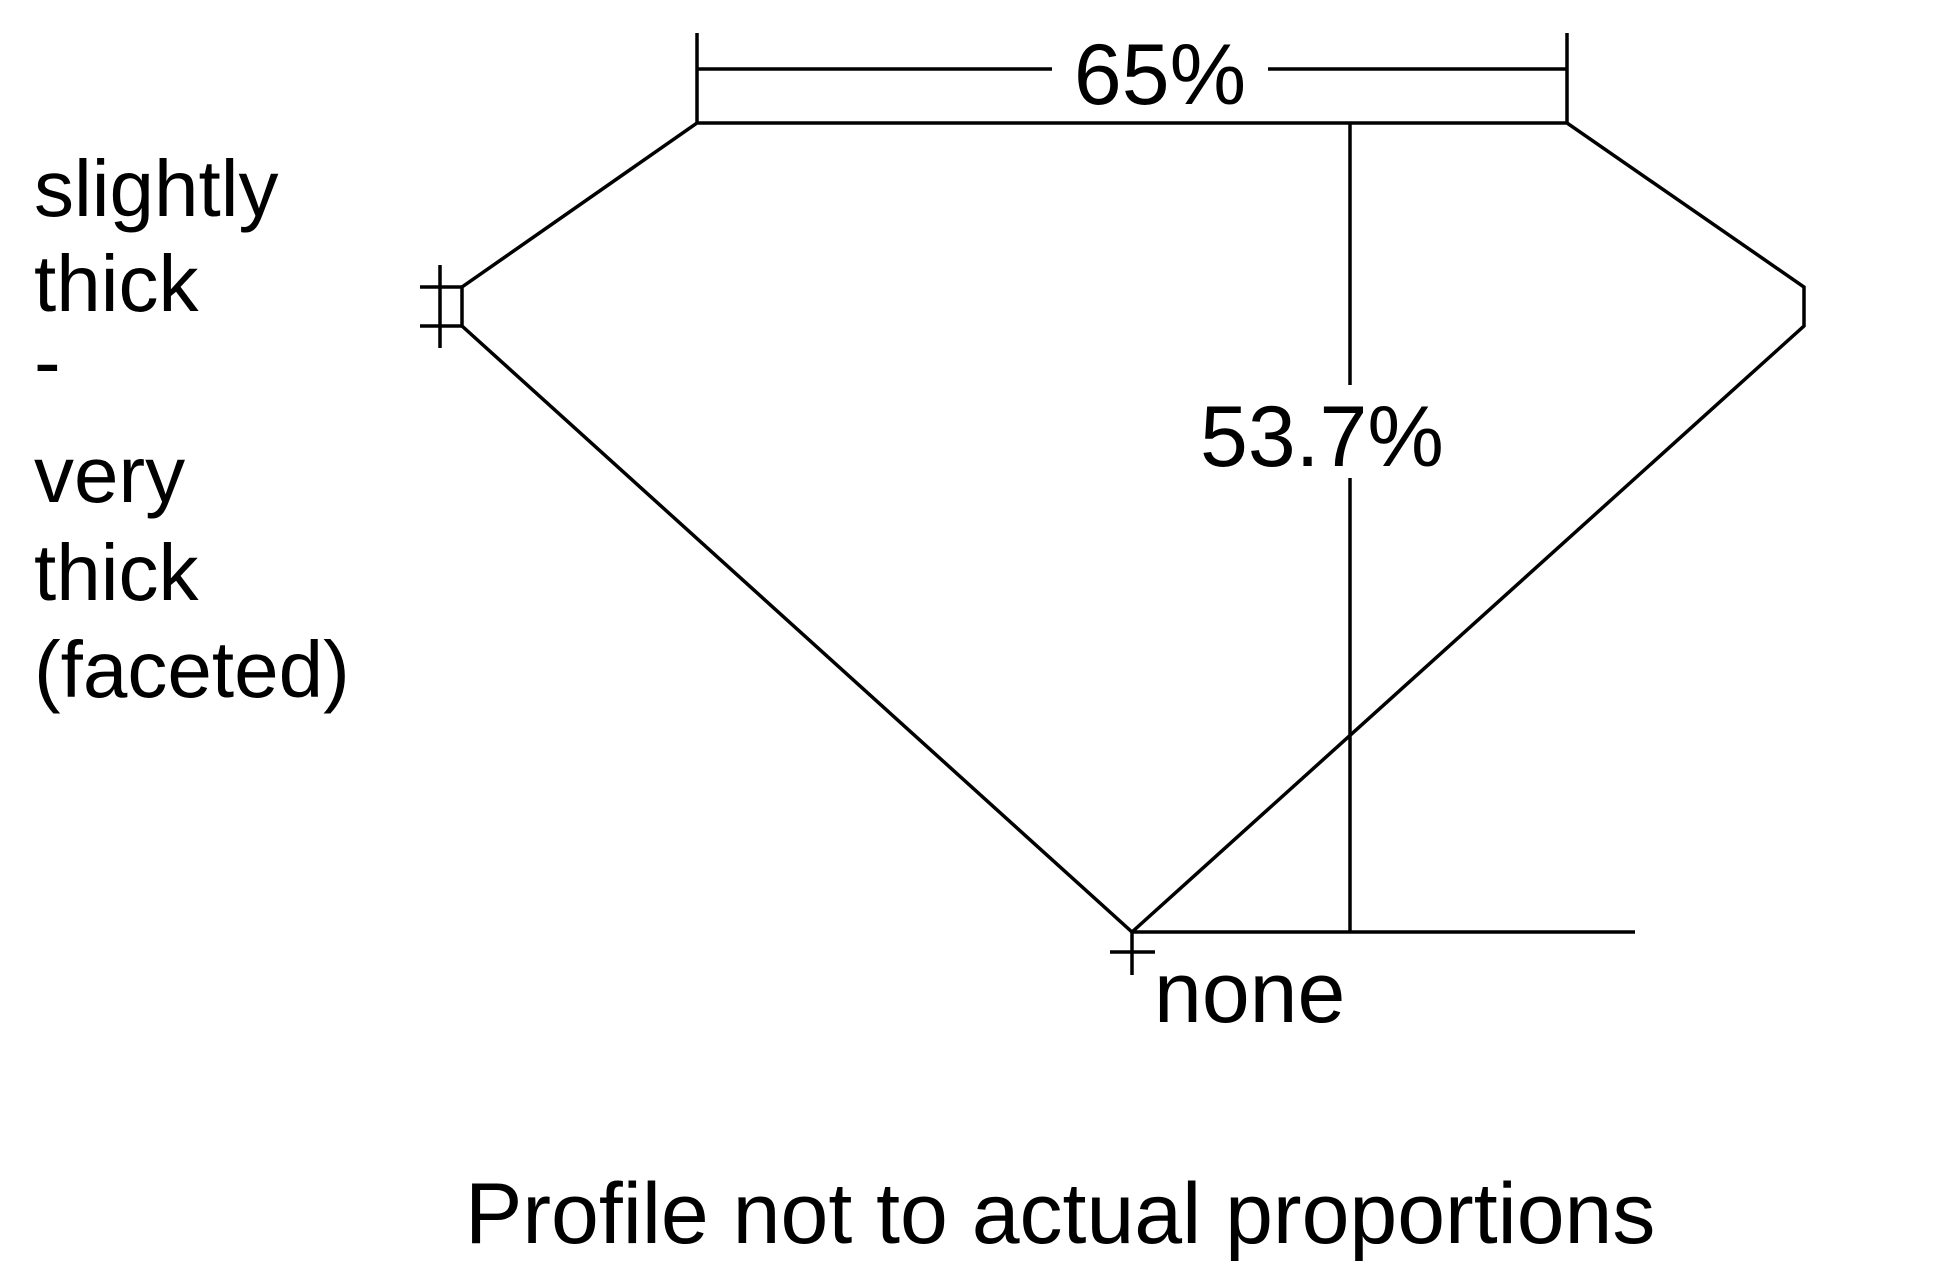  Describe the element at coordinates (109, 474) in the screenshot. I see `girdle-label-line: very` at that location.